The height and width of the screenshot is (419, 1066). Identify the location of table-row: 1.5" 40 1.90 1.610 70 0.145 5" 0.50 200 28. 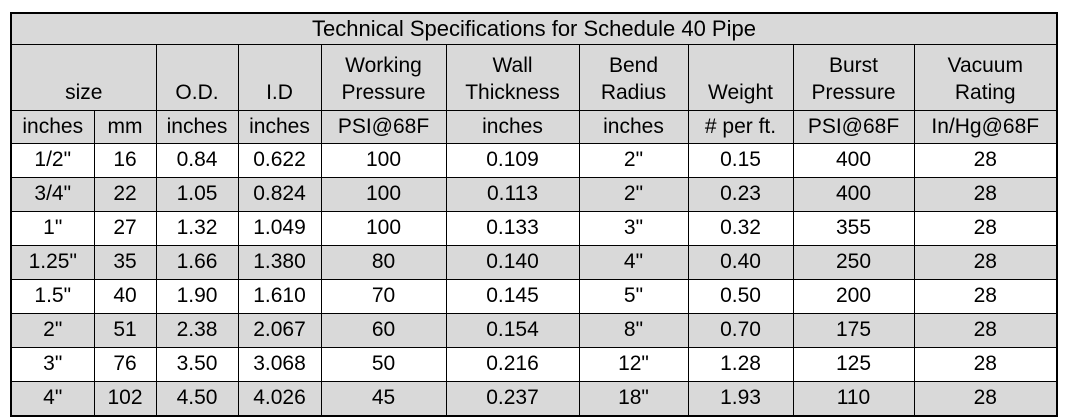
(534, 296).